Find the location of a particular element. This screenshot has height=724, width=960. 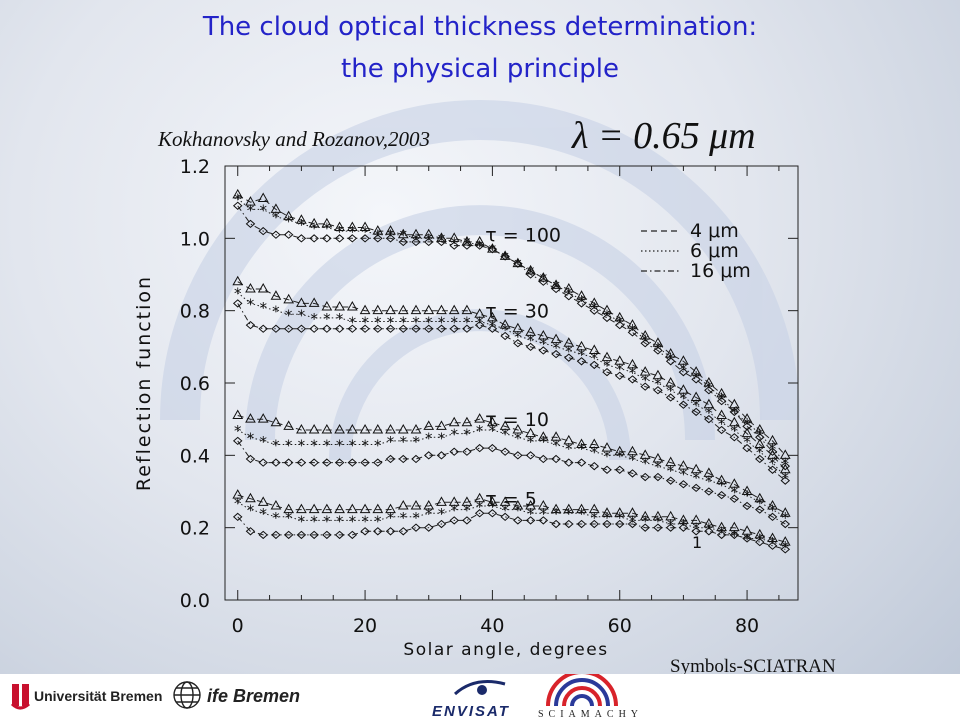

x-tick-label: 60 is located at coordinates (620, 626).